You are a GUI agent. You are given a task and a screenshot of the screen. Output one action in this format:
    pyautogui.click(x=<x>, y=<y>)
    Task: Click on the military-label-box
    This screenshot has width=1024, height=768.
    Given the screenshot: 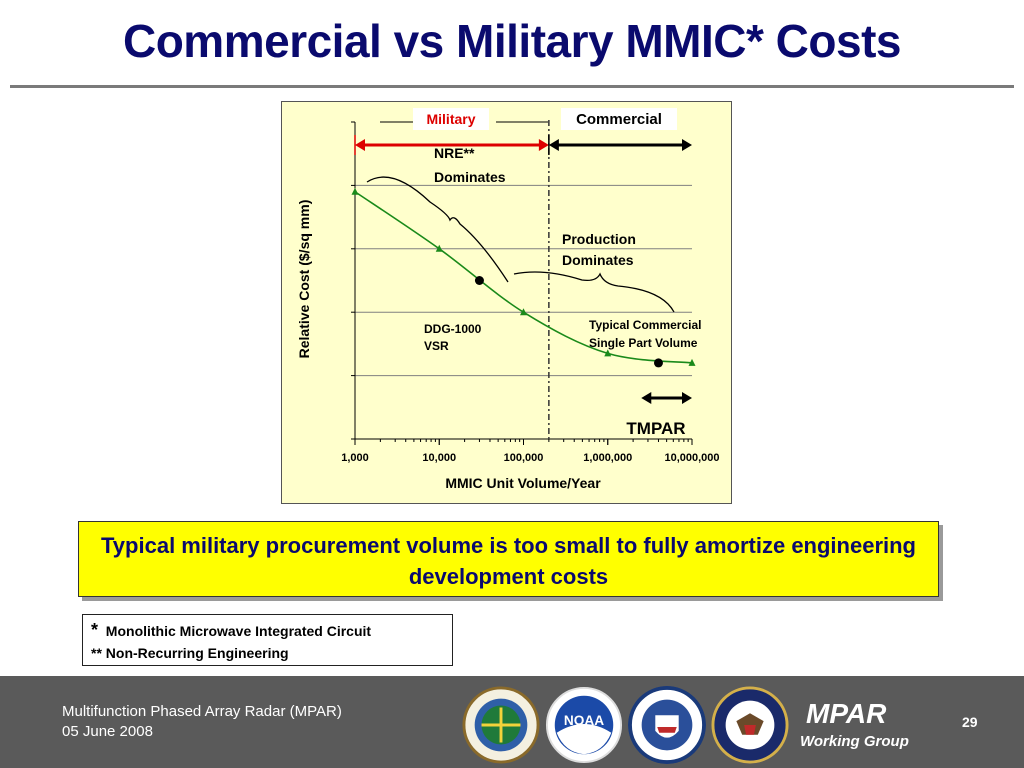 What is the action you would take?
    pyautogui.click(x=451, y=119)
    